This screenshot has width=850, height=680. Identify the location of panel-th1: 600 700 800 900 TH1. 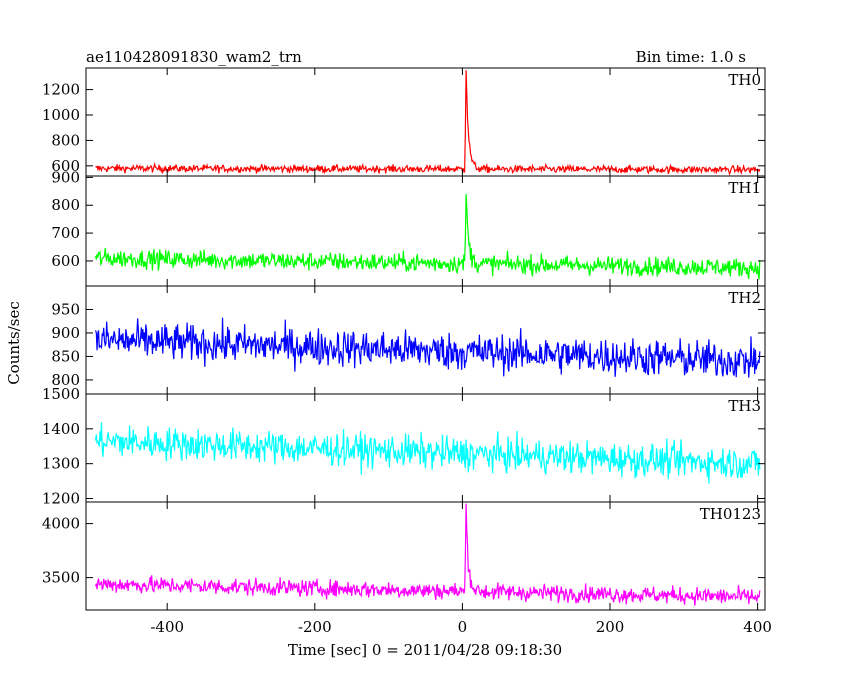
(408, 227).